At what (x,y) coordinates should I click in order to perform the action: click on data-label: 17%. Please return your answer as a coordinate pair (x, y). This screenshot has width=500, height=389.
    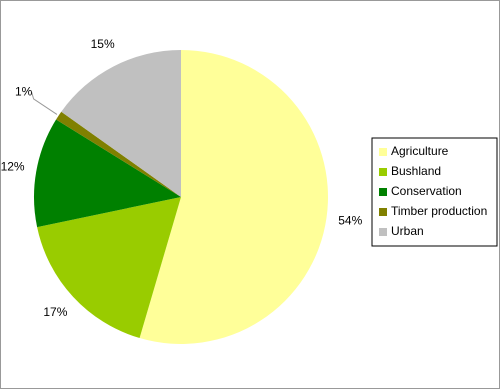
    Looking at the image, I should click on (55, 312).